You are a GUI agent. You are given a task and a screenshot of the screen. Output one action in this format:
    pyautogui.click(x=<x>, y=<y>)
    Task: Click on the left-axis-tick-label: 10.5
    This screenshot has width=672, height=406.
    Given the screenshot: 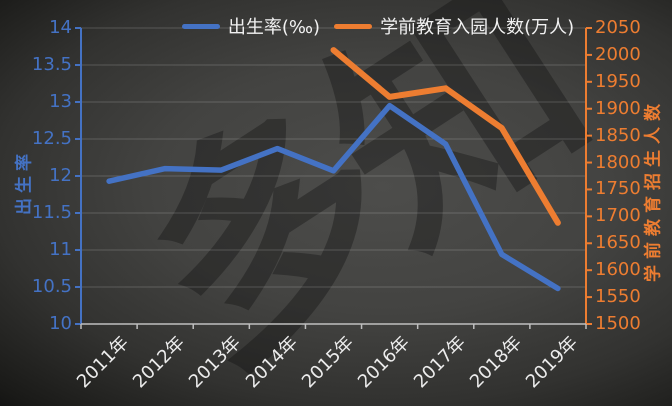 What is the action you would take?
    pyautogui.click(x=51, y=286)
    